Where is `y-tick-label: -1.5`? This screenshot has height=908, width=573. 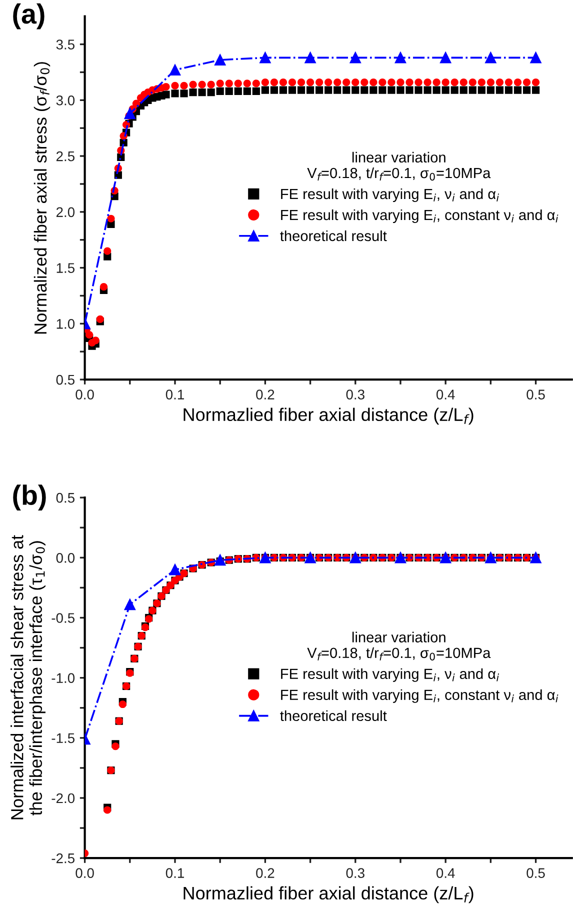 y-tick-label: -1.5 is located at coordinates (63, 738).